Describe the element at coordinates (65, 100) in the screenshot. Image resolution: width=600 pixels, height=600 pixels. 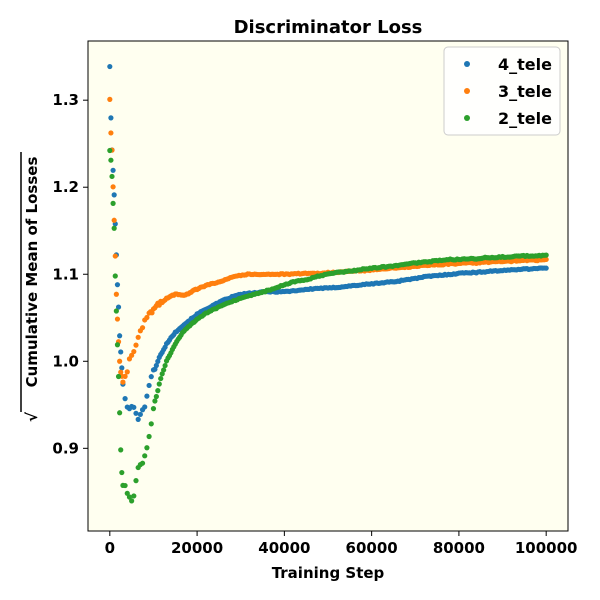
I see `y-tick-label: 1.3` at that location.